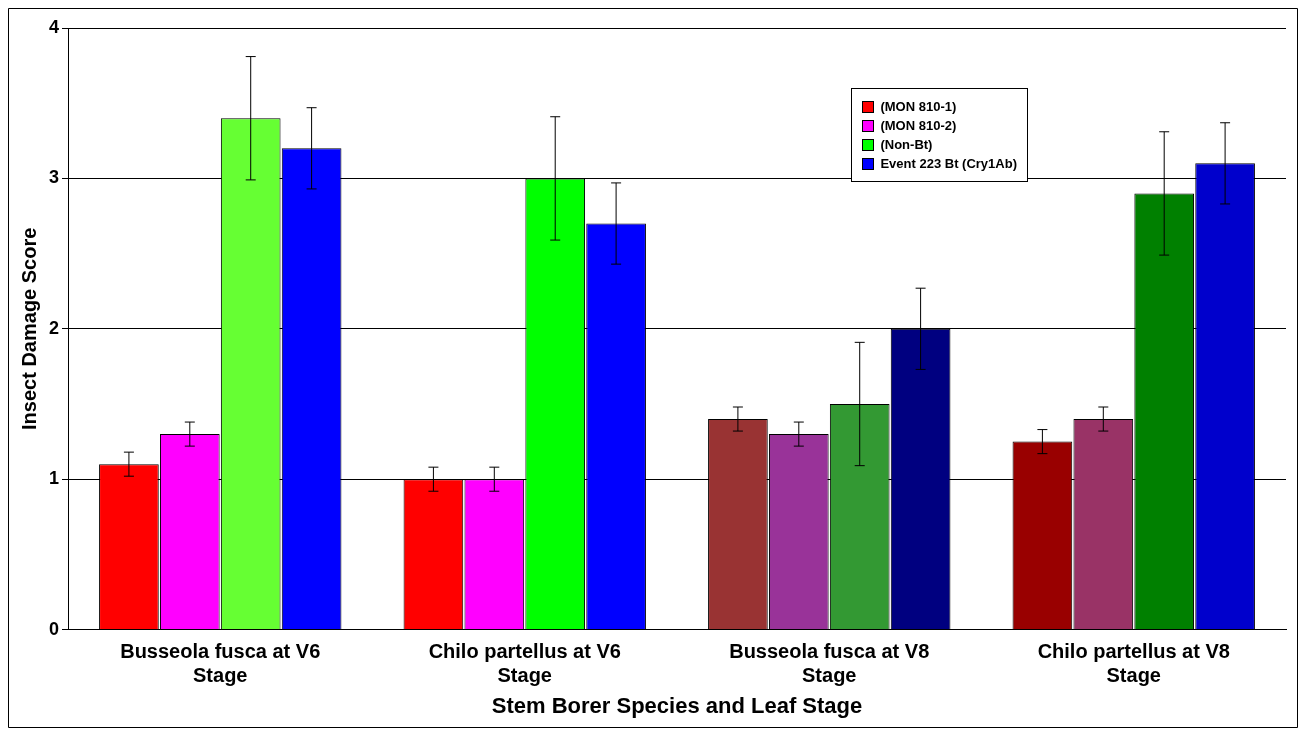 The width and height of the screenshot is (1308, 739). I want to click on x-tick-label: Busseola fusca at V6 Stage, so click(220, 663).